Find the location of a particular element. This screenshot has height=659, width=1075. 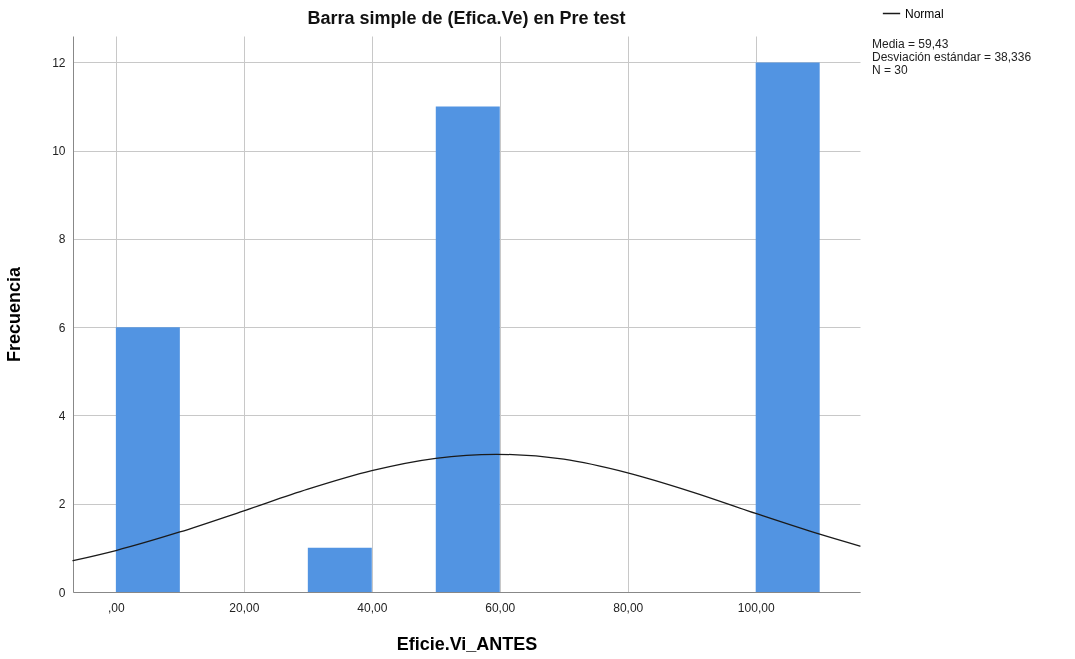

x-tick-label: 100,00 is located at coordinates (756, 607).